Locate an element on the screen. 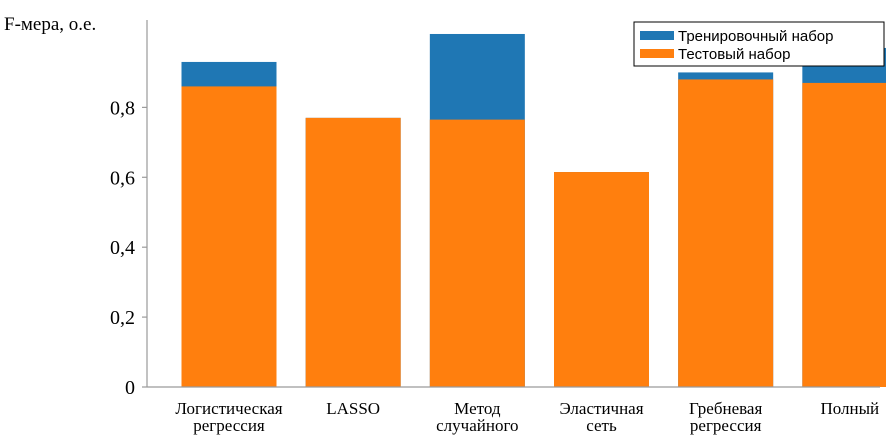 The width and height of the screenshot is (886, 437). y-tick-label: 0,6 is located at coordinates (122, 178).